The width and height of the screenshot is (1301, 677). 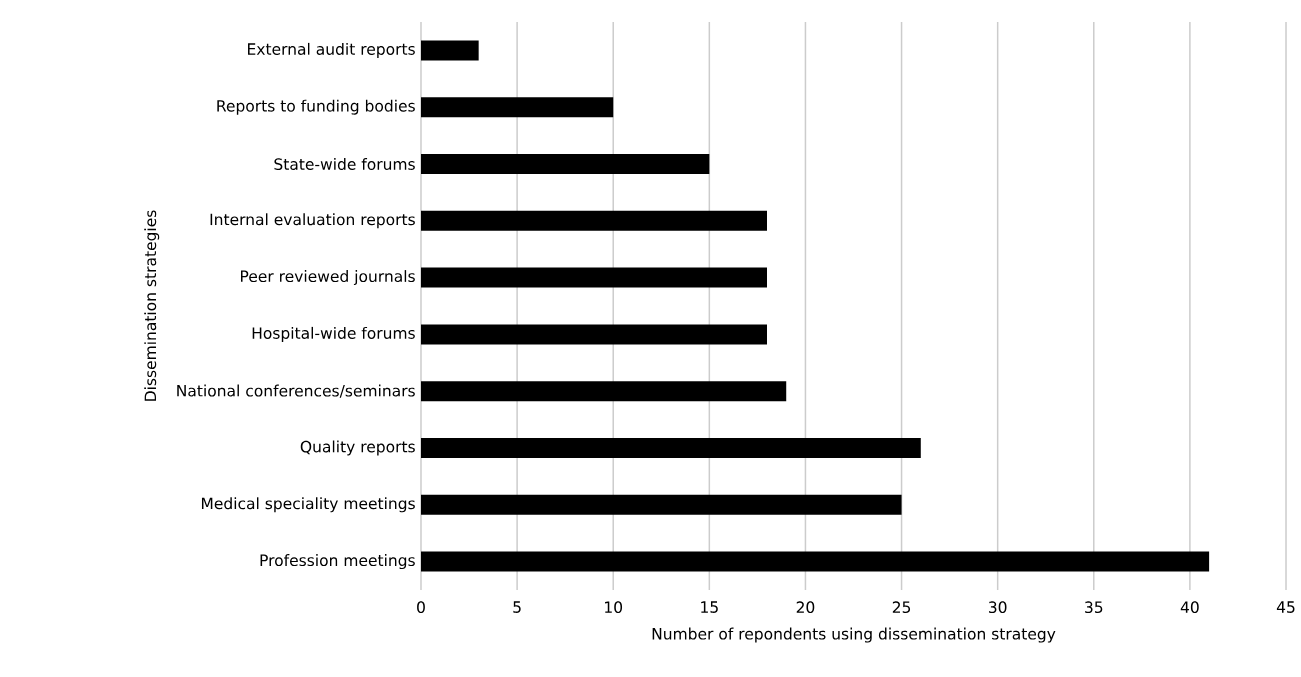 What do you see at coordinates (331, 50) in the screenshot?
I see `y-tick-label: External audit reports` at bounding box center [331, 50].